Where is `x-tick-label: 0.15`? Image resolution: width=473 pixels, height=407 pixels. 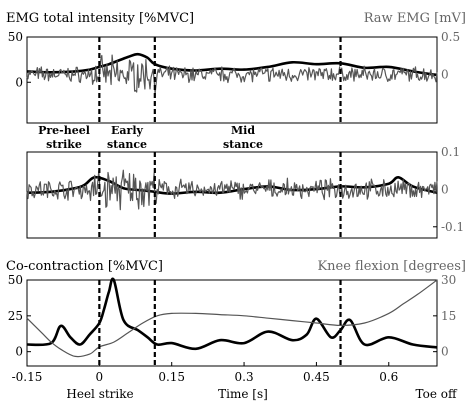
x-tick-label: 0.15 is located at coordinates (171, 377).